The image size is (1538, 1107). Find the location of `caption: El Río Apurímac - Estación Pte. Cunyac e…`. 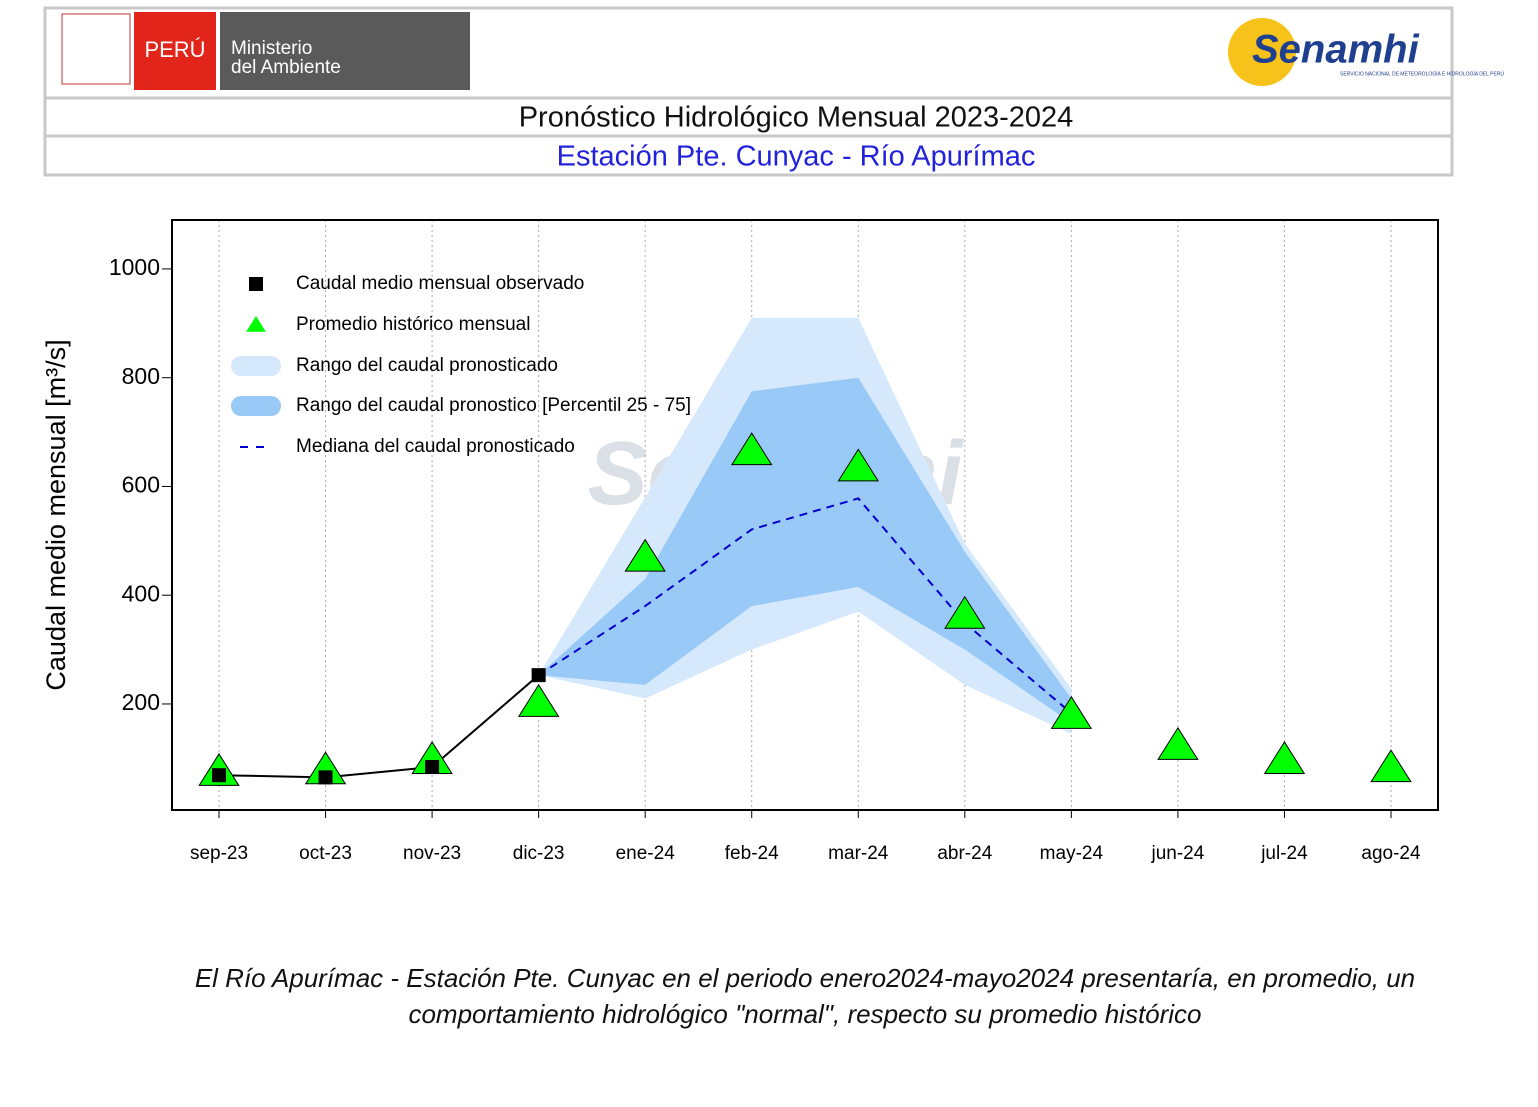

caption: El Río Apurímac - Estación Pte. Cunyac e… is located at coordinates (805, 996).